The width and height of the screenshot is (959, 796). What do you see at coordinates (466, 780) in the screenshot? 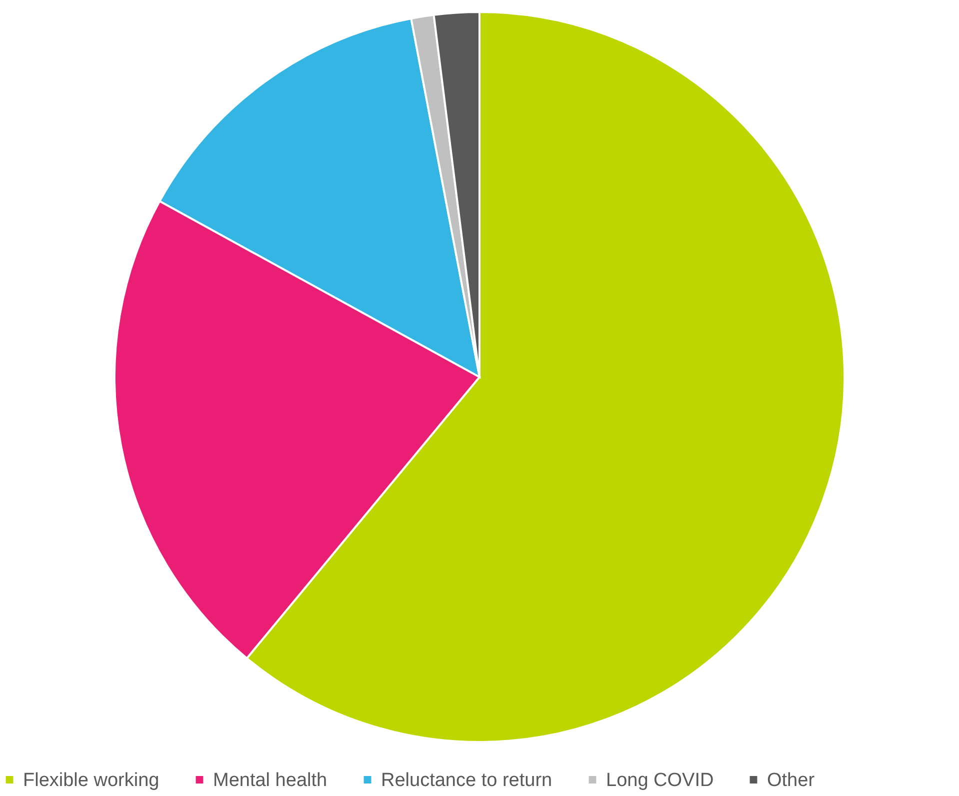
I see `legend-label: Reluctance to return` at bounding box center [466, 780].